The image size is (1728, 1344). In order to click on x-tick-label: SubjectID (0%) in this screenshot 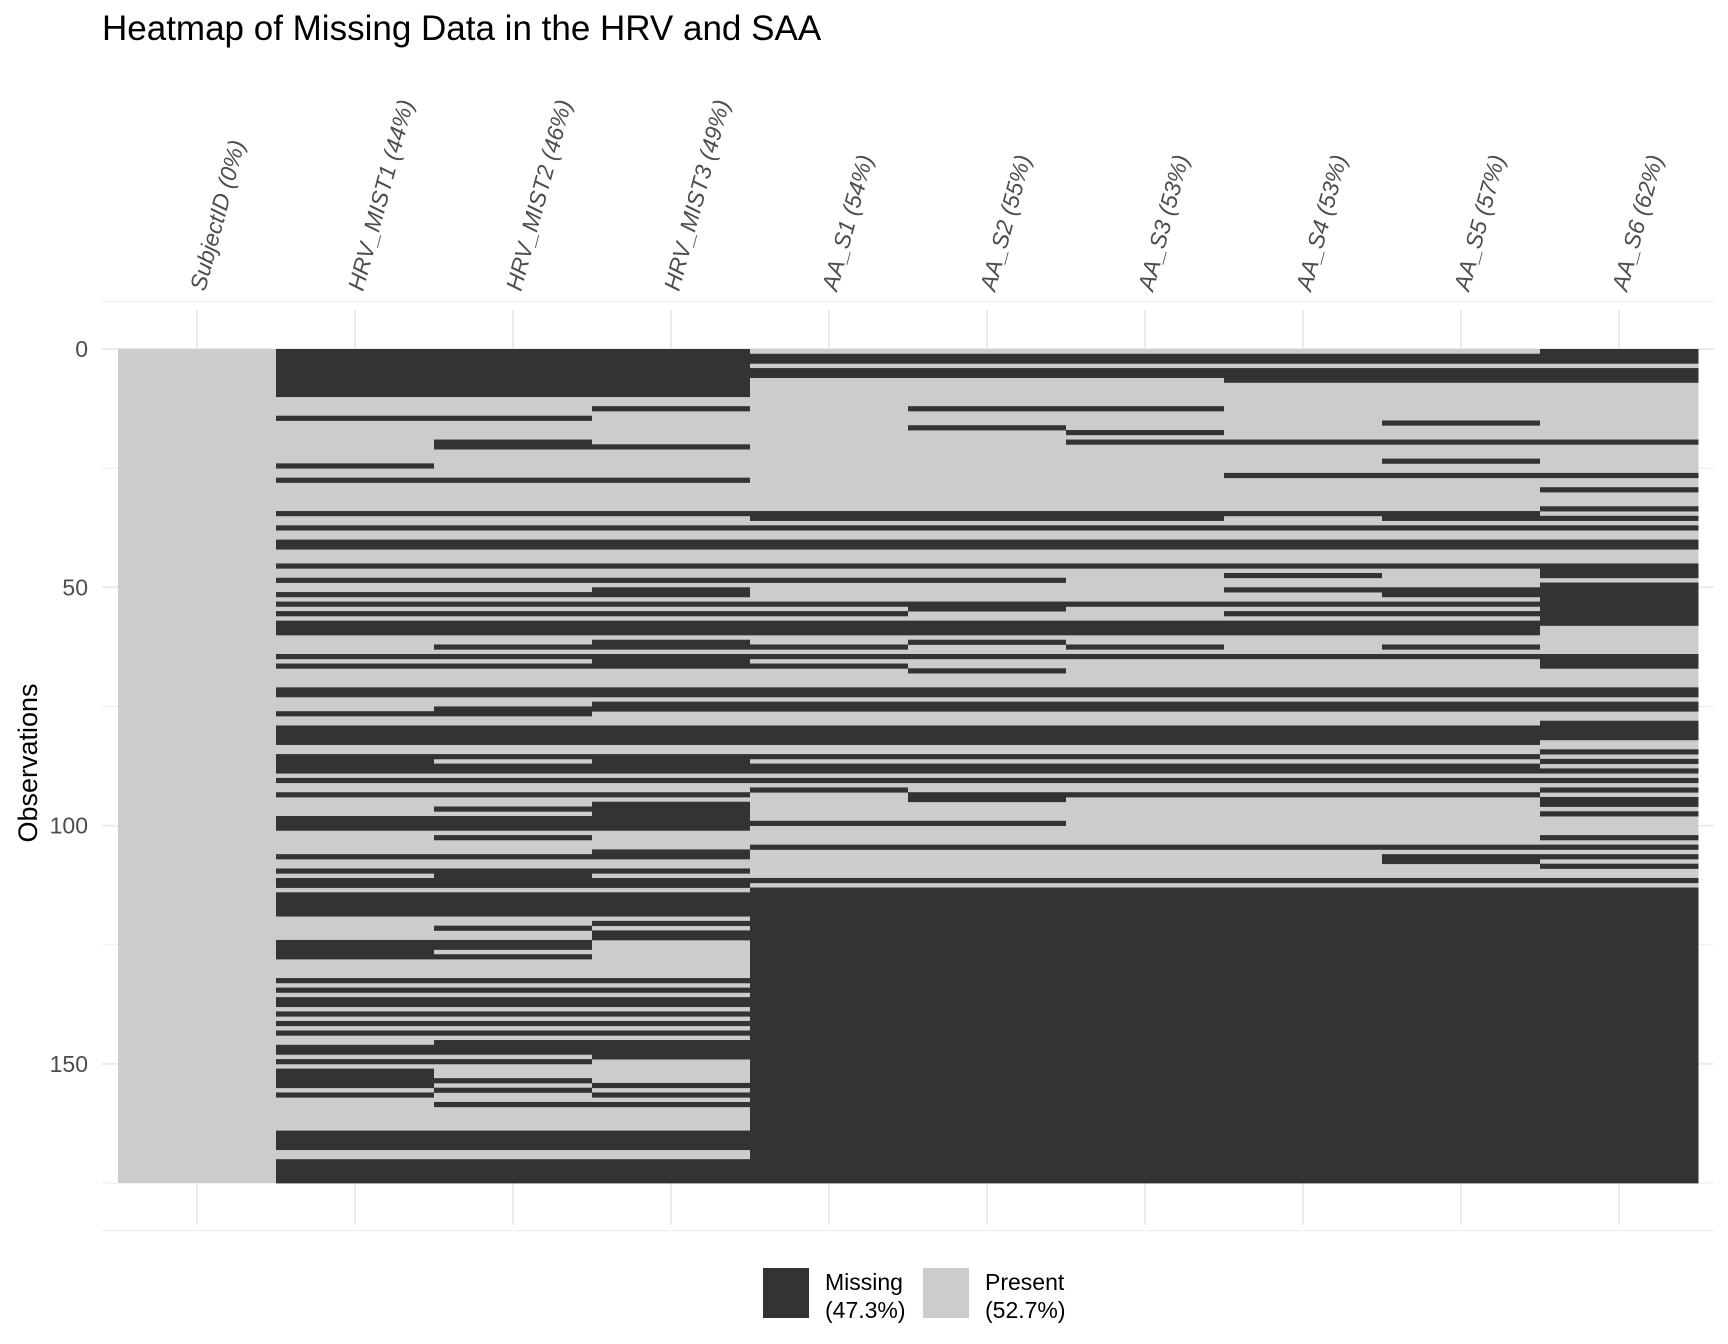, I will do `click(217, 215)`.